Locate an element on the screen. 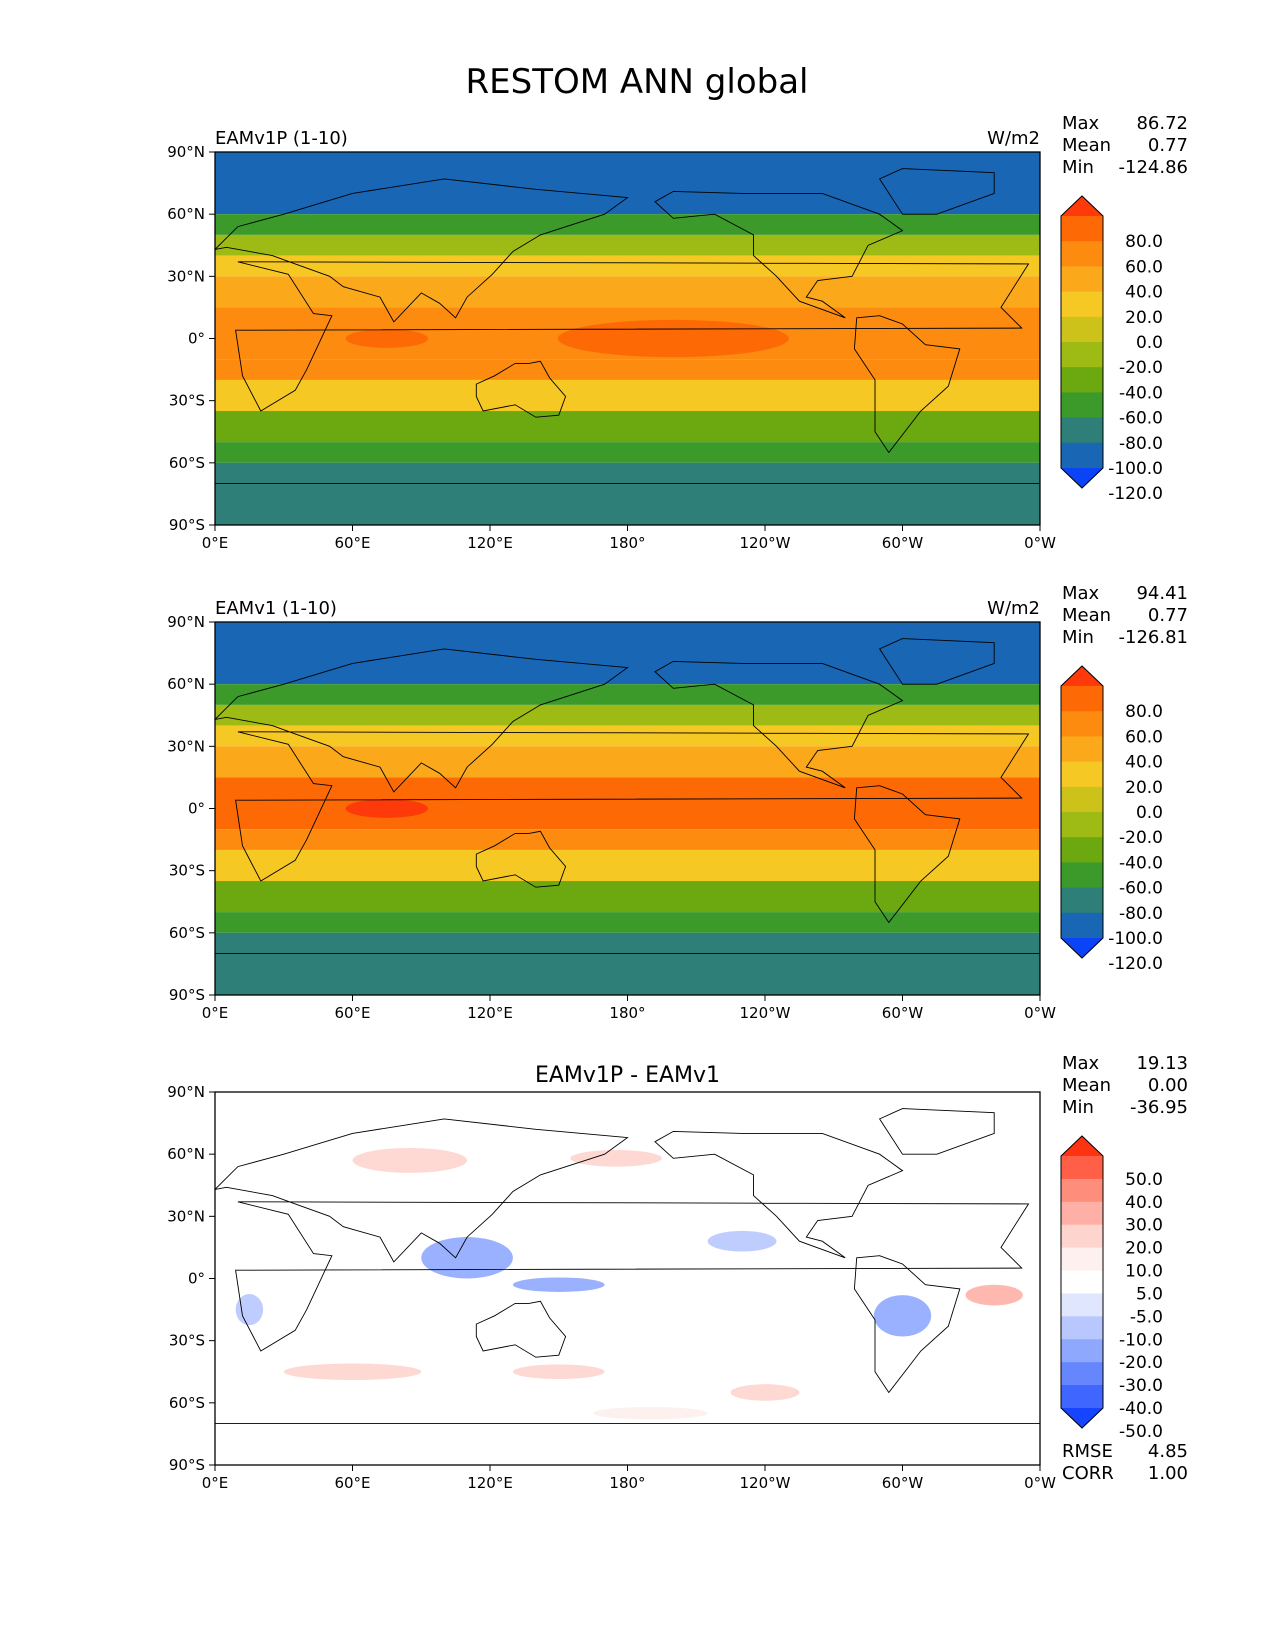  stat-value: 4.85 is located at coordinates (1168, 1451).